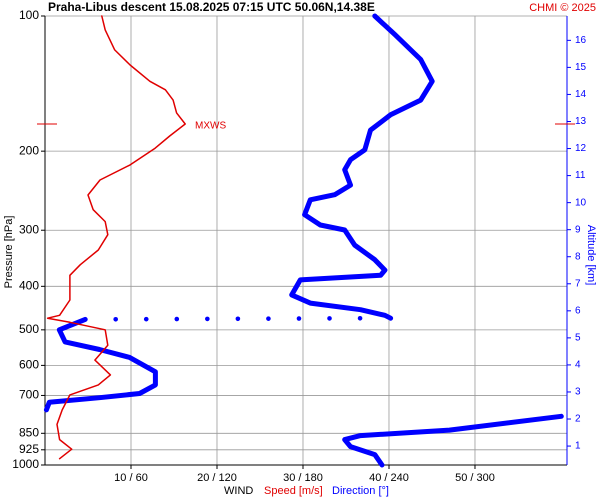 The image size is (600, 500). I want to click on y2-tick-label: 11, so click(580, 175).